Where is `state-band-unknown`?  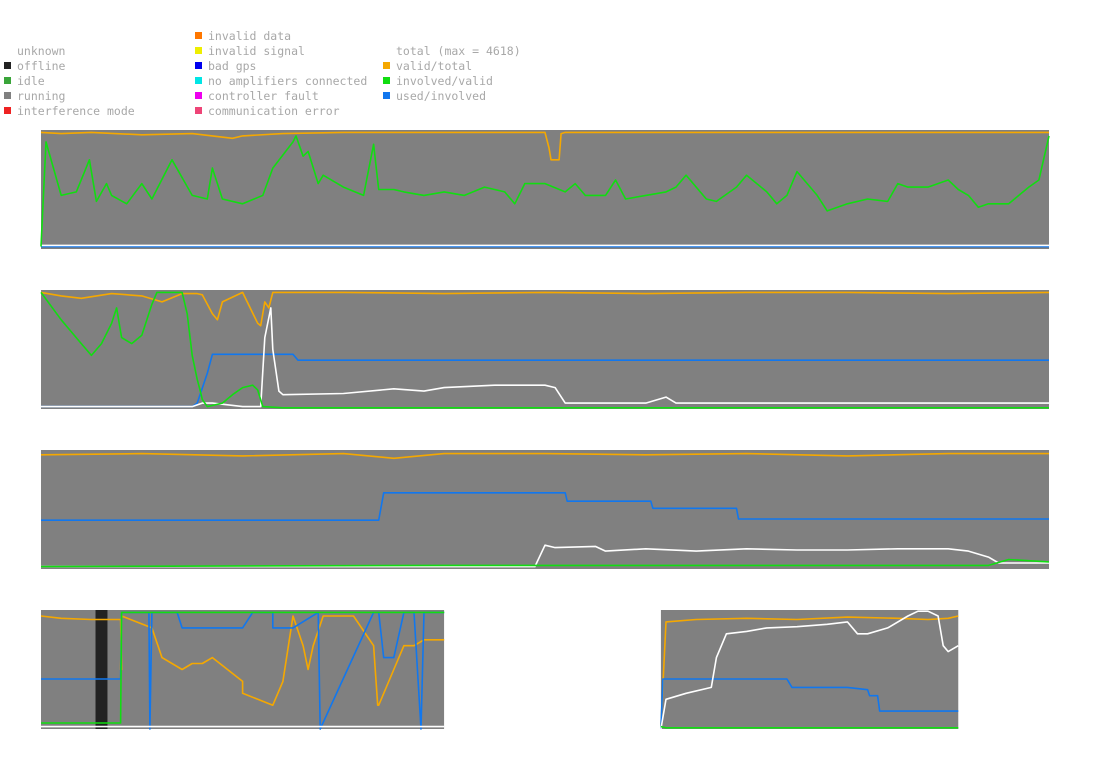
state-band-unknown is located at coordinates (552, 669).